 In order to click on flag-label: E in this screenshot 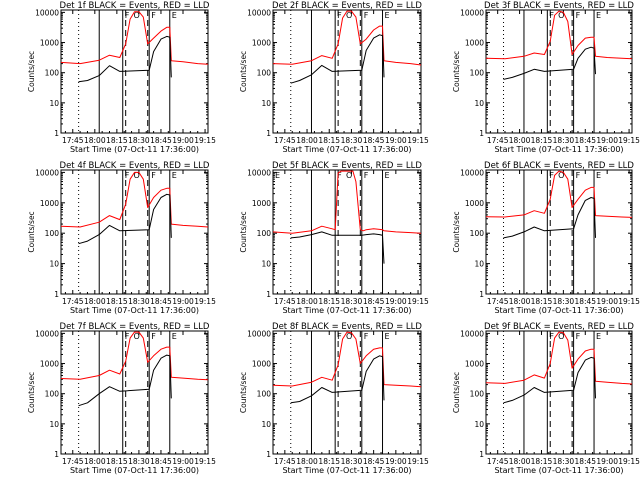, I will do `click(174, 15)`.